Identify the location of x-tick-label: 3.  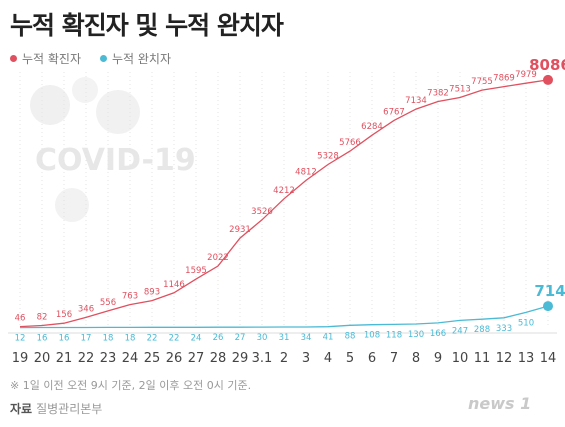
(306, 358).